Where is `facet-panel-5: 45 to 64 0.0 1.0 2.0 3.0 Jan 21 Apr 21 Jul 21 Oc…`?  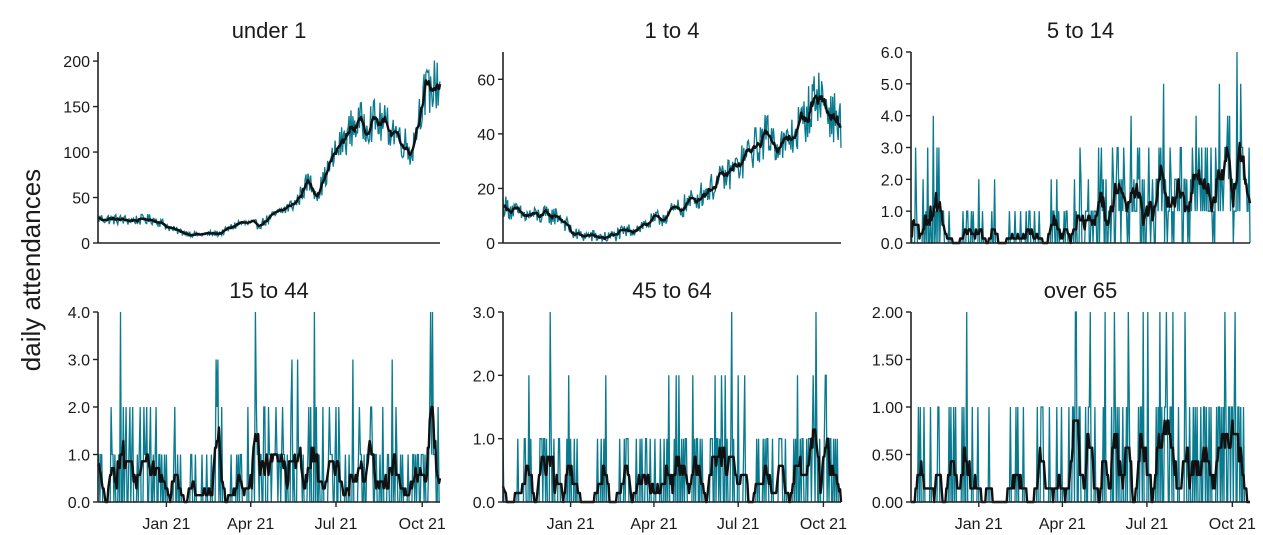
facet-panel-5: 45 to 64 0.0 1.0 2.0 3.0 Jan 21 Apr 21 Jul 21 Oc… is located at coordinates (660, 405).